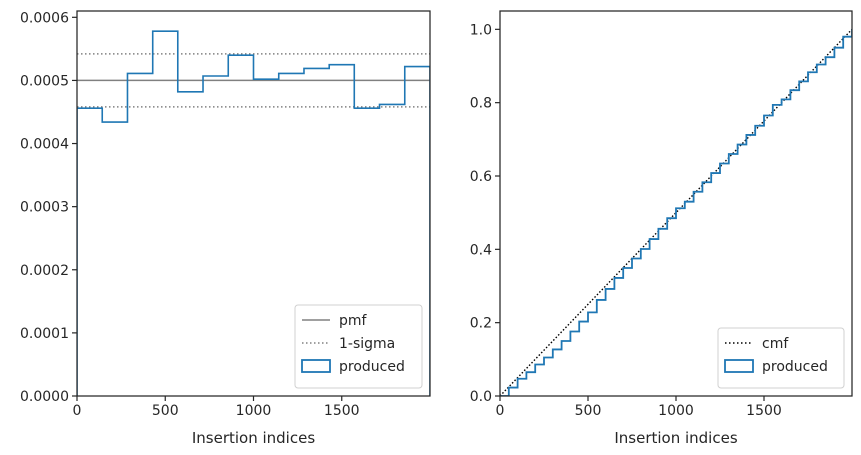 The image size is (861, 455). What do you see at coordinates (44, 334) in the screenshot?
I see `y-tick-label: 0.0001` at bounding box center [44, 334].